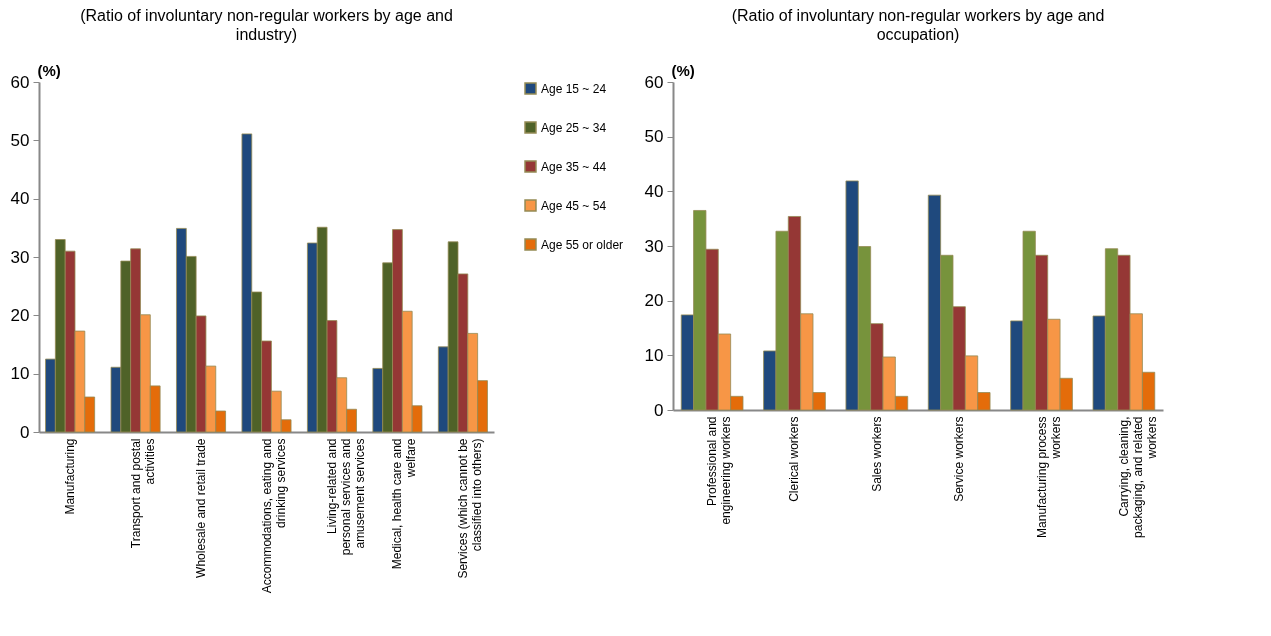 The image size is (1271, 636). Describe the element at coordinates (719, 470) in the screenshot. I see `x-tick-label: Professional and engineering workers` at that location.